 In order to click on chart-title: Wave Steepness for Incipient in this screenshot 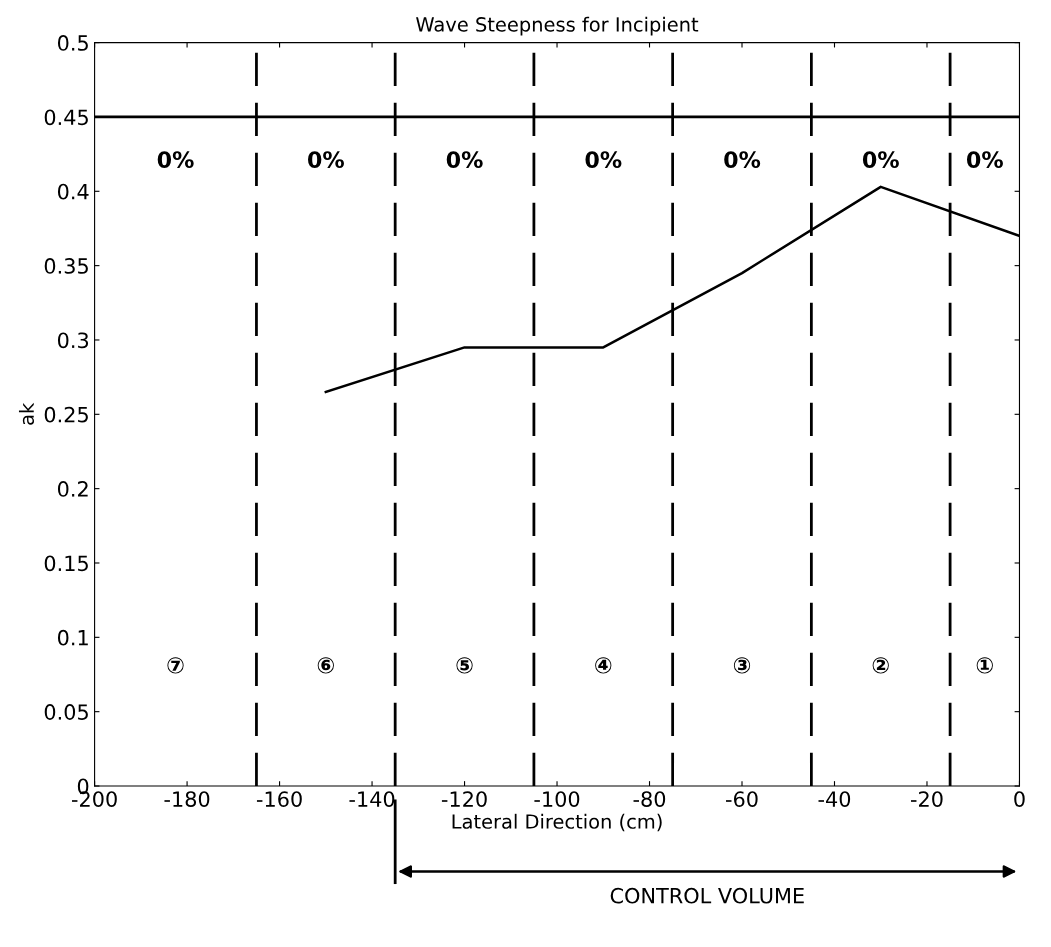, I will do `click(557, 26)`.